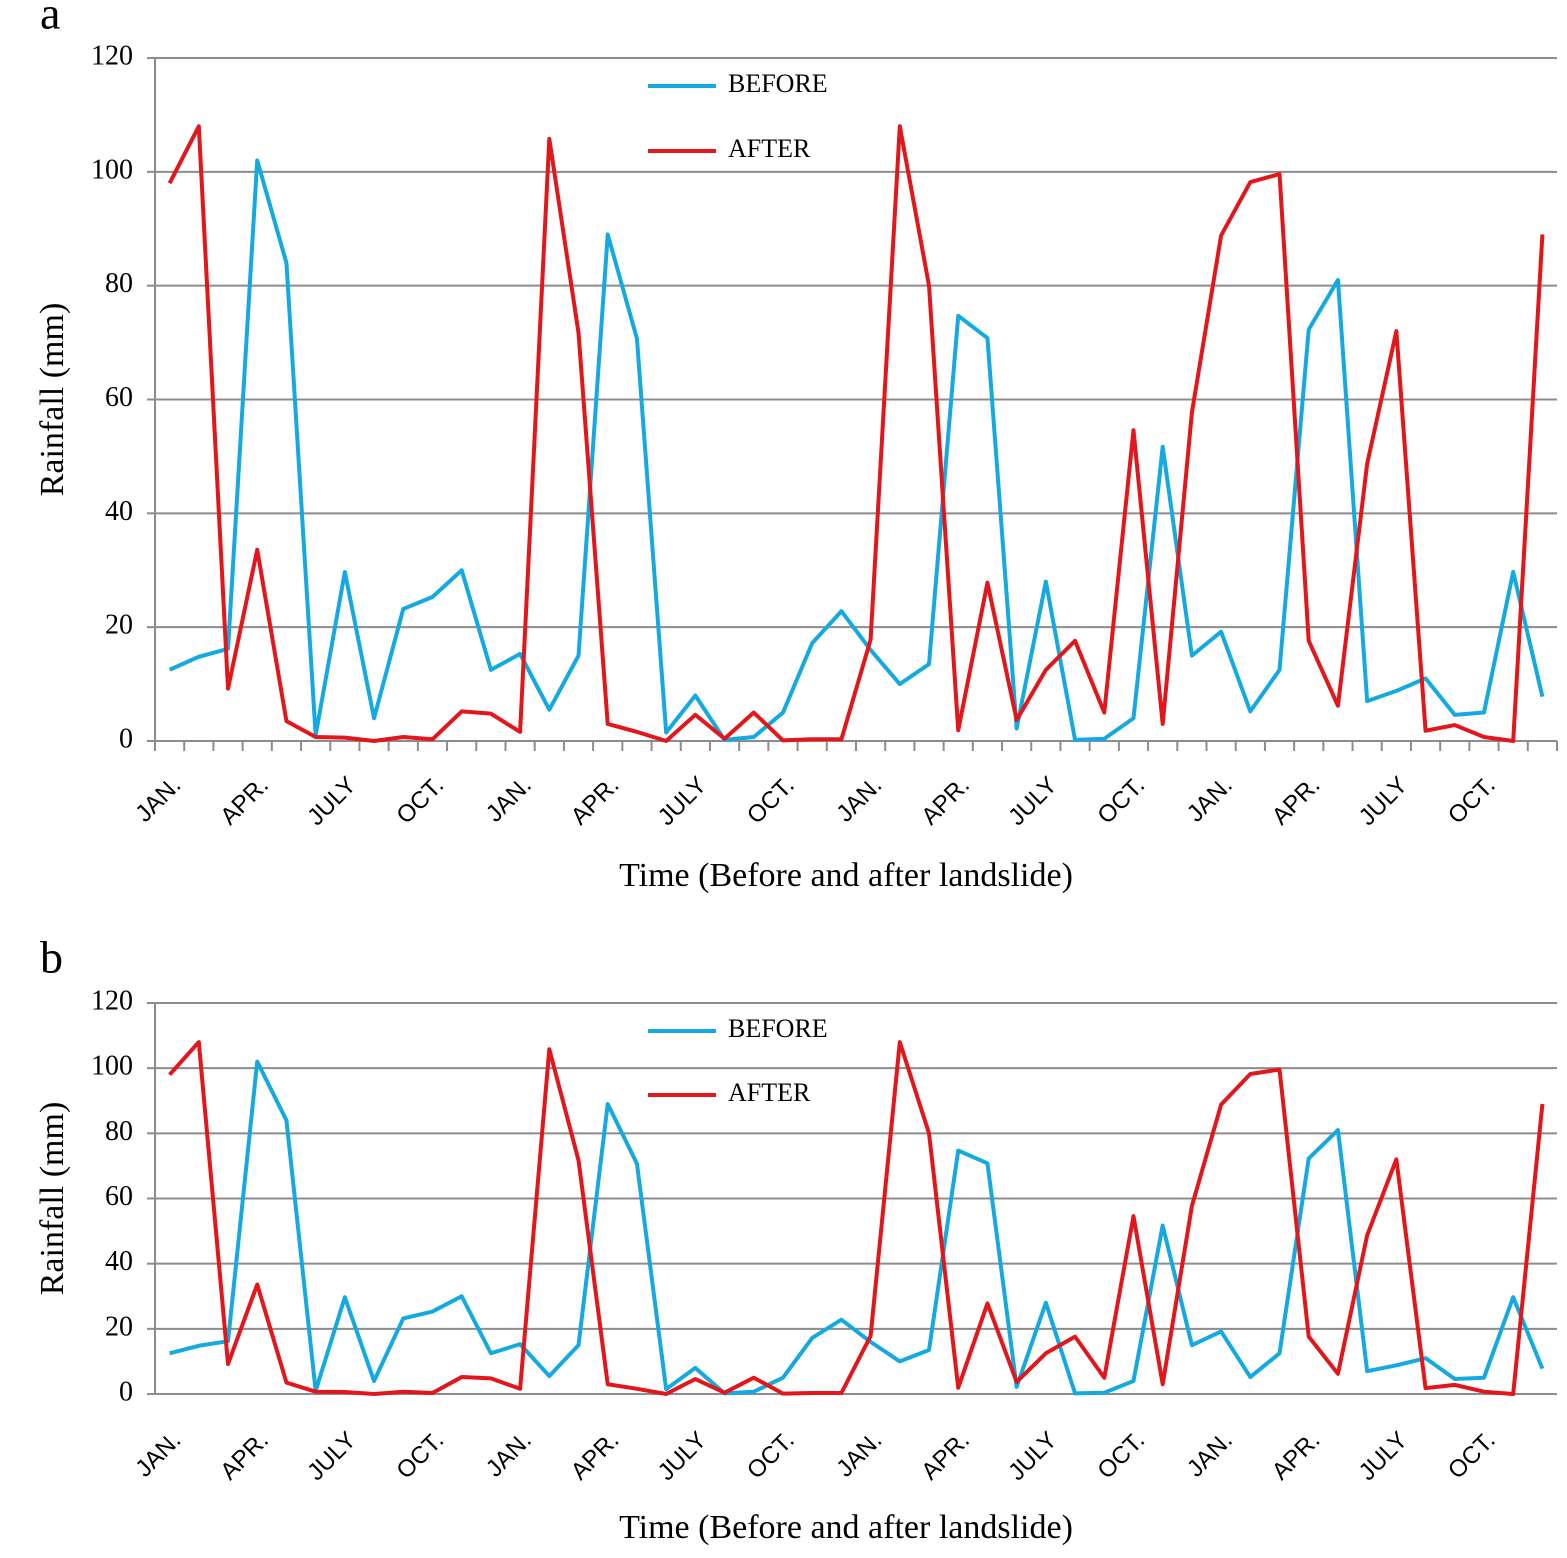  I want to click on panel-label: b, so click(51, 957).